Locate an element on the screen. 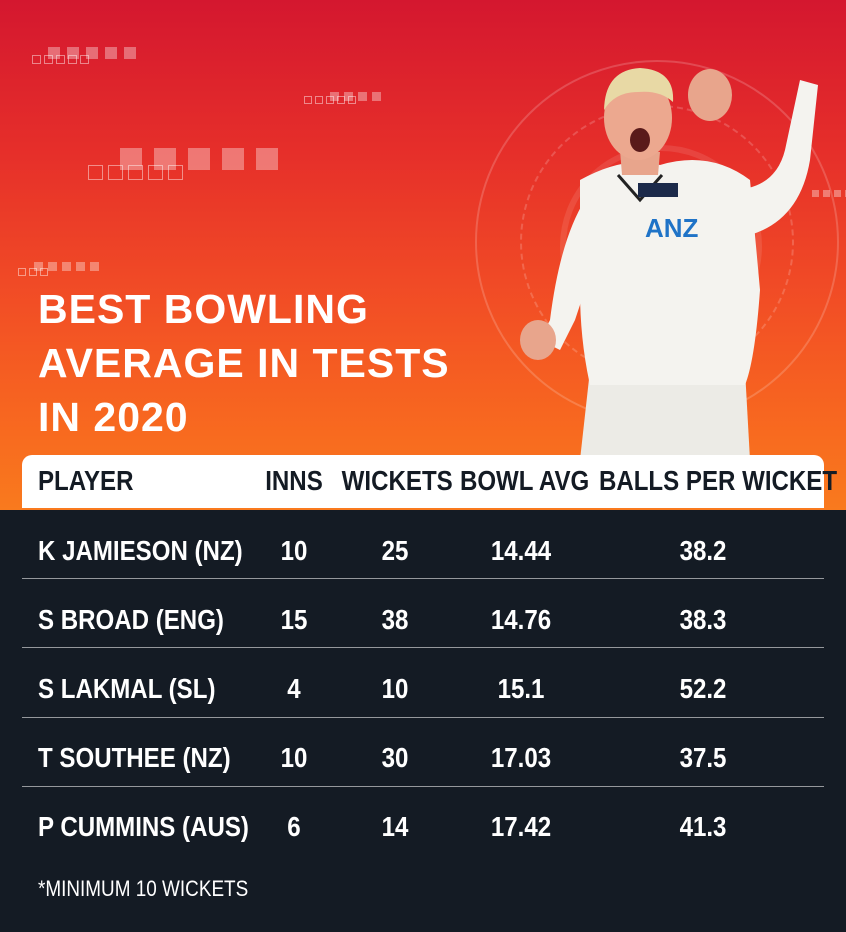 Image resolution: width=846 pixels, height=932 pixels. inns-value: 6 is located at coordinates (294, 826).